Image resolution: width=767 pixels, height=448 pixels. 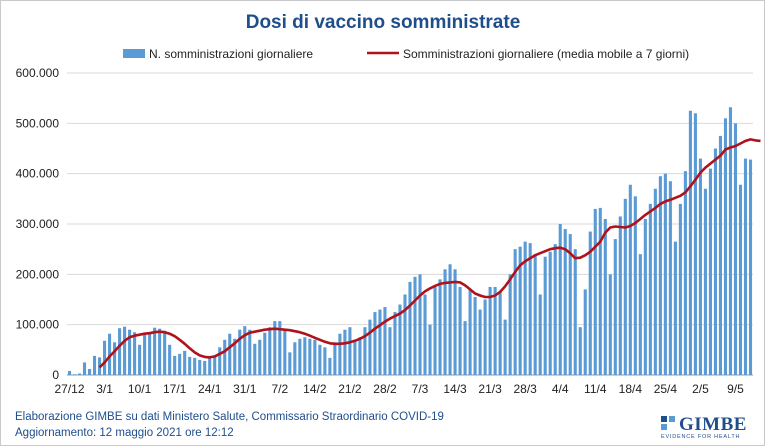 I want to click on footer-updated: Aggiornamento: 12 maggio 2021 ore 12:12, so click(x=124, y=433).